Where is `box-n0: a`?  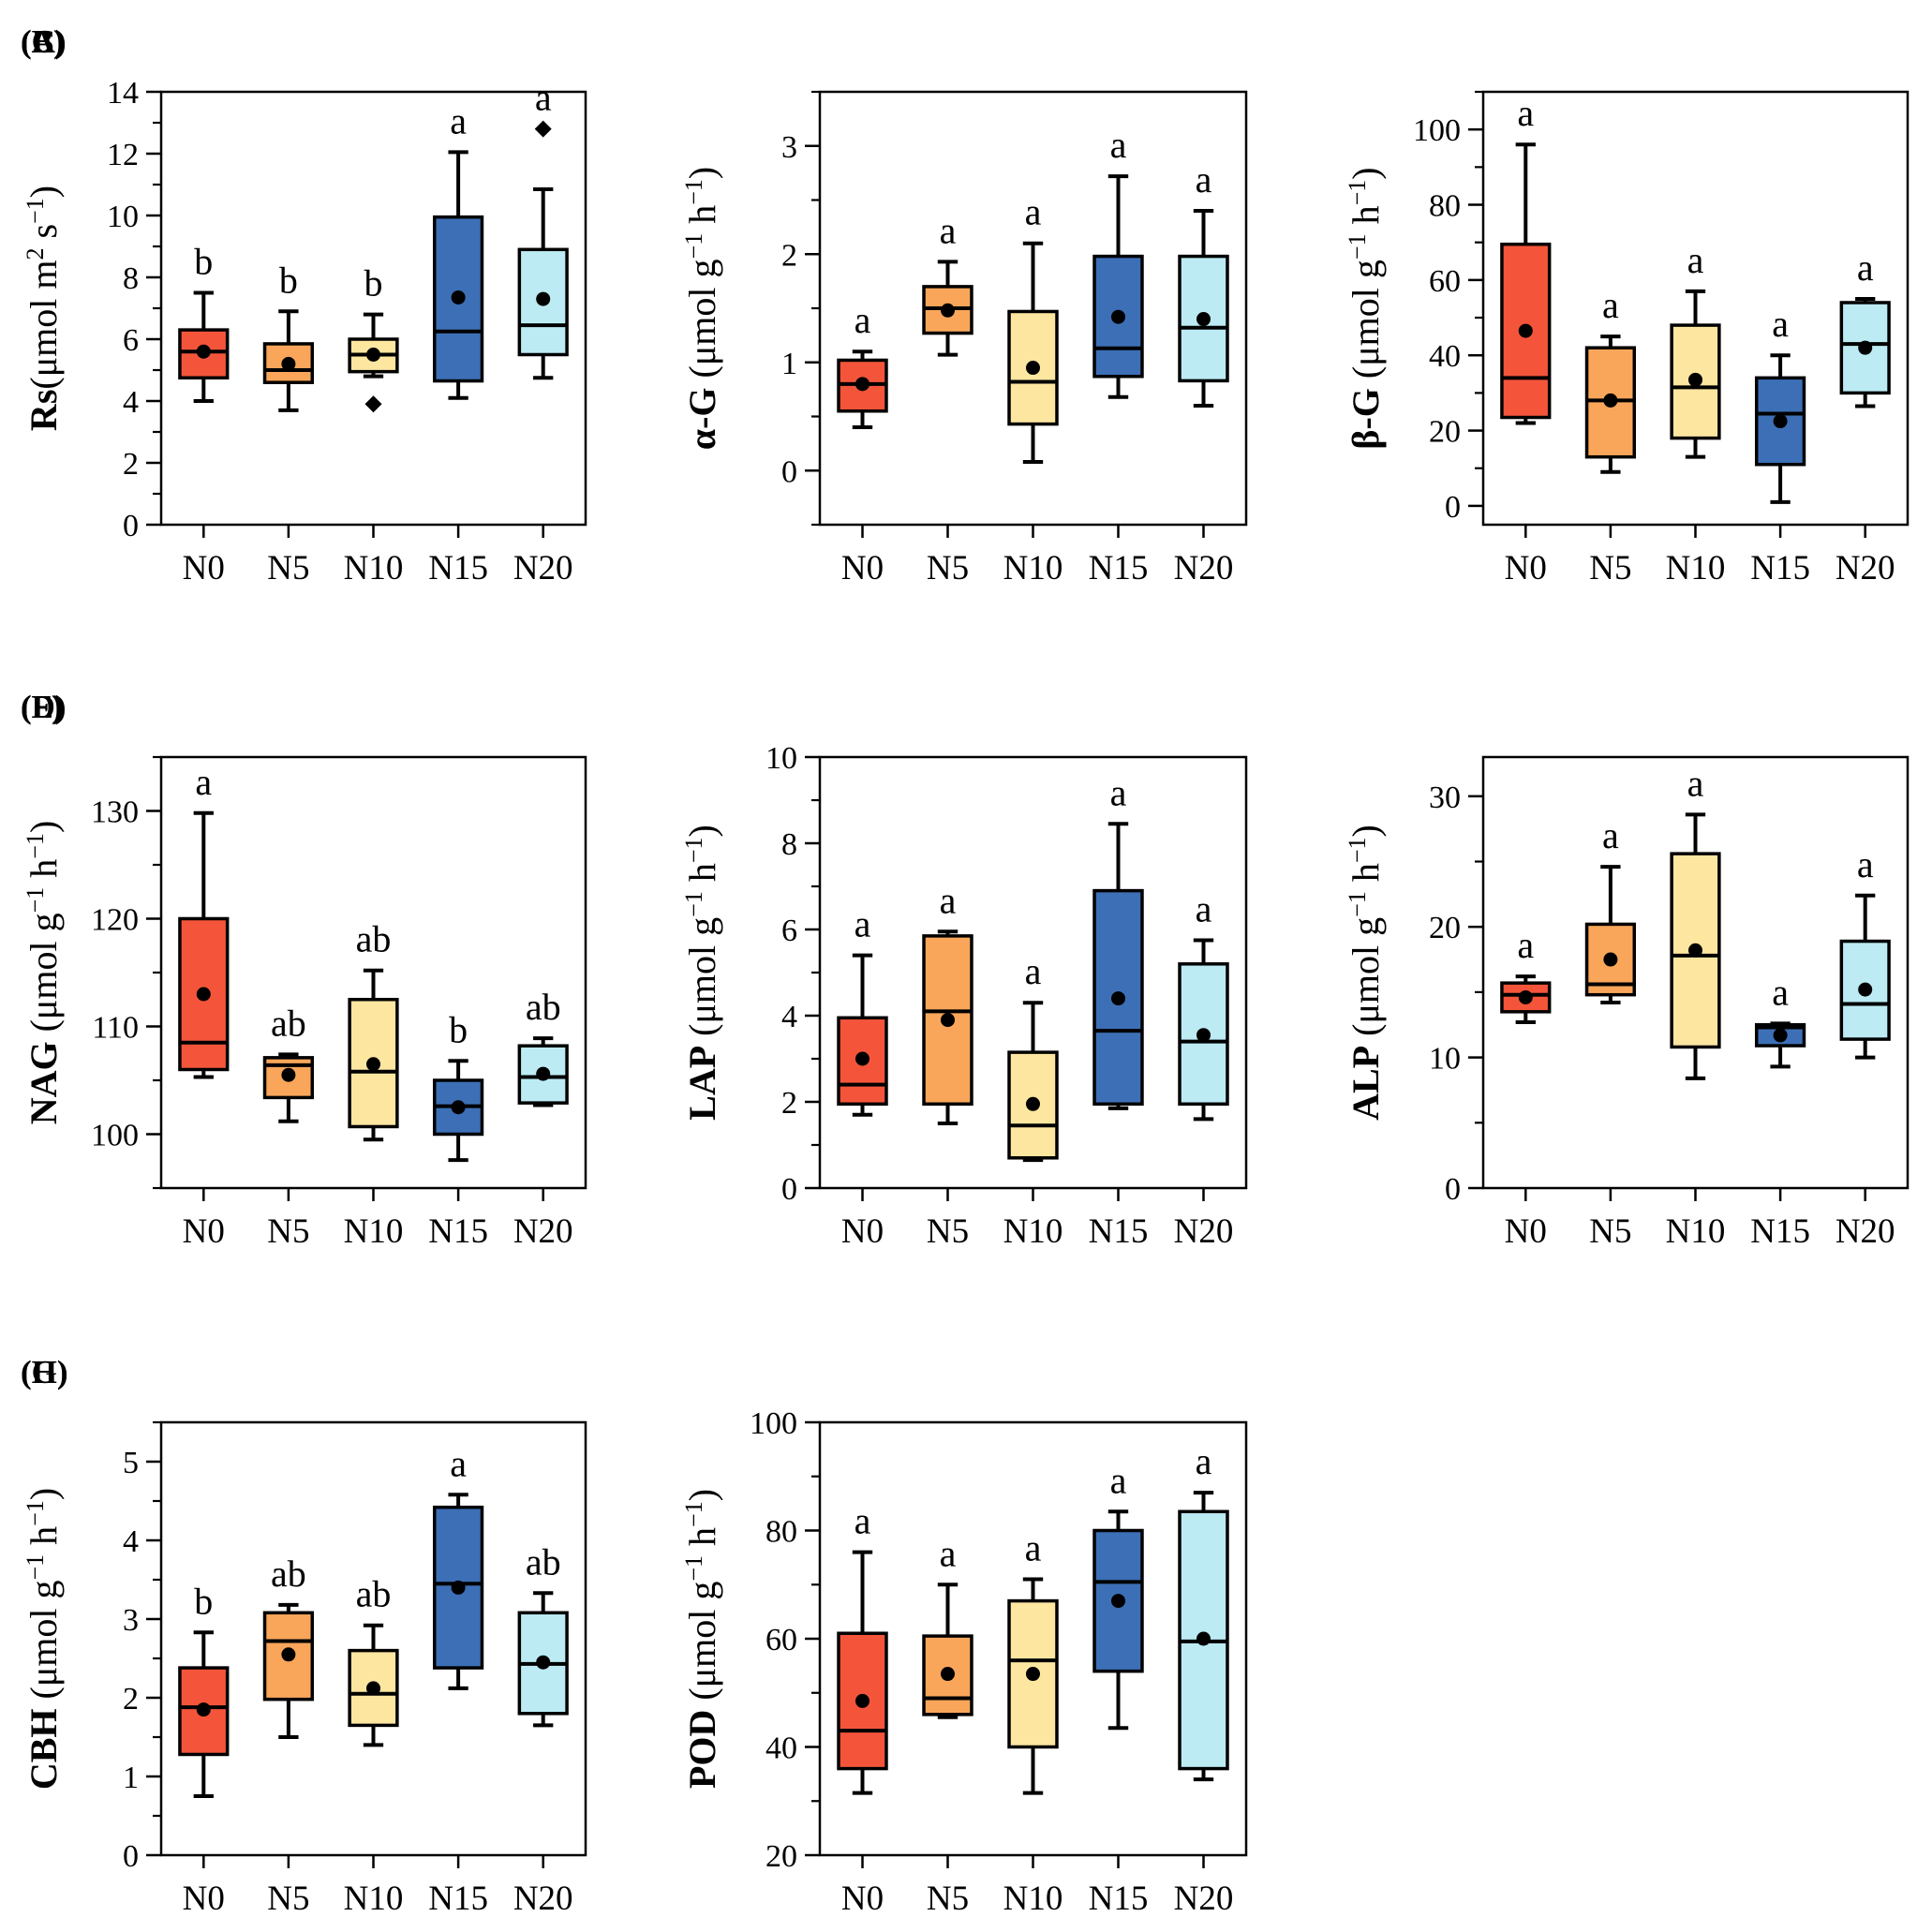 box-n0: a is located at coordinates (1526, 259).